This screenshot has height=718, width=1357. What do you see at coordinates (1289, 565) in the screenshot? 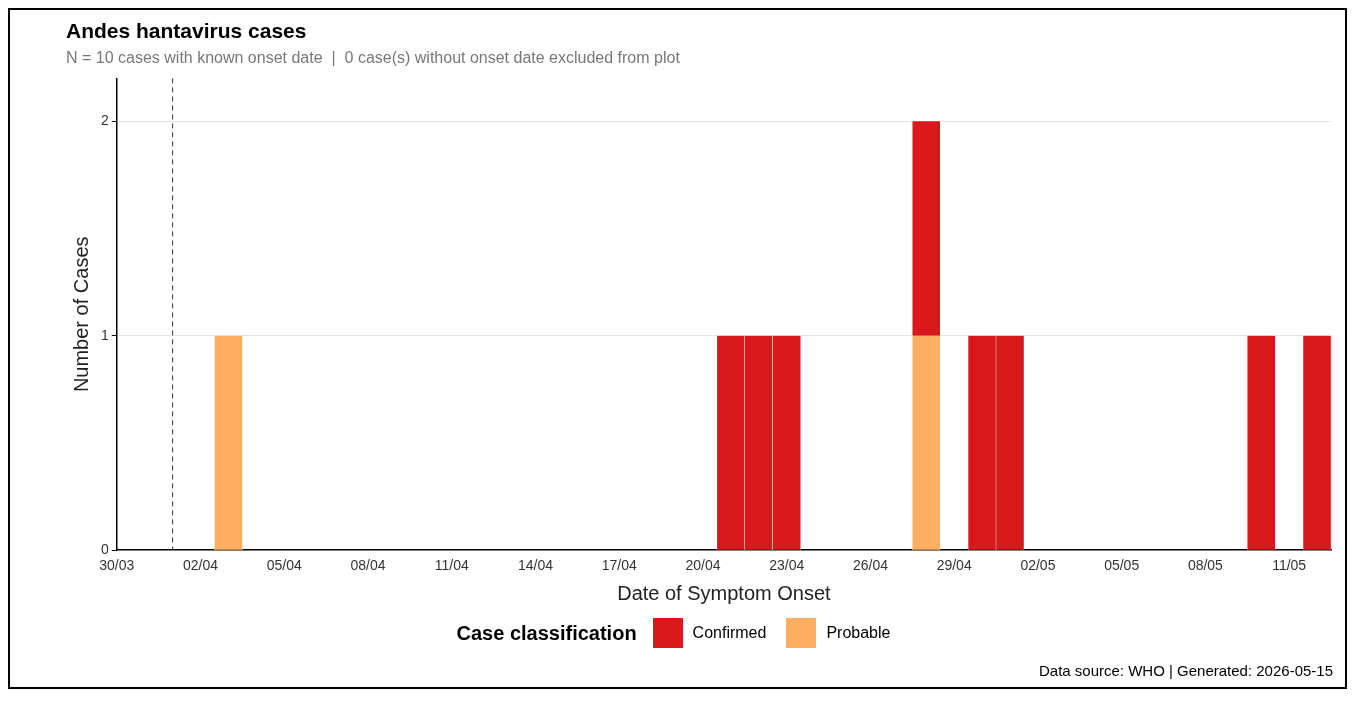
I see `x-tick-label: 11/05` at bounding box center [1289, 565].